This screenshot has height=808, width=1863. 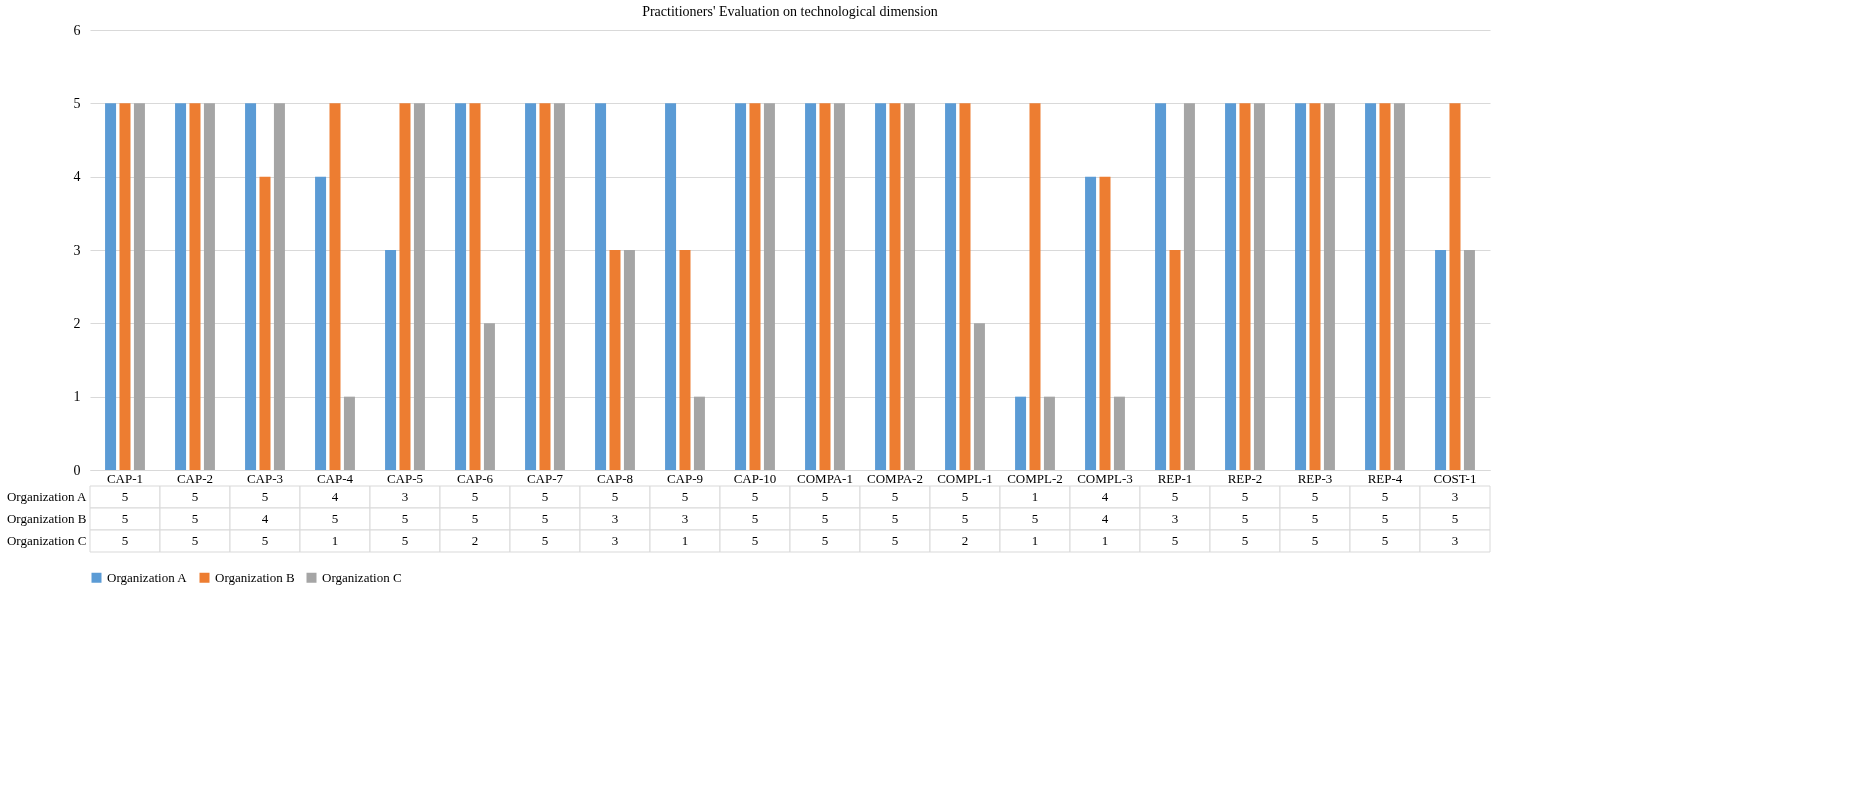 What do you see at coordinates (77, 177) in the screenshot?
I see `y-tick-label: 4` at bounding box center [77, 177].